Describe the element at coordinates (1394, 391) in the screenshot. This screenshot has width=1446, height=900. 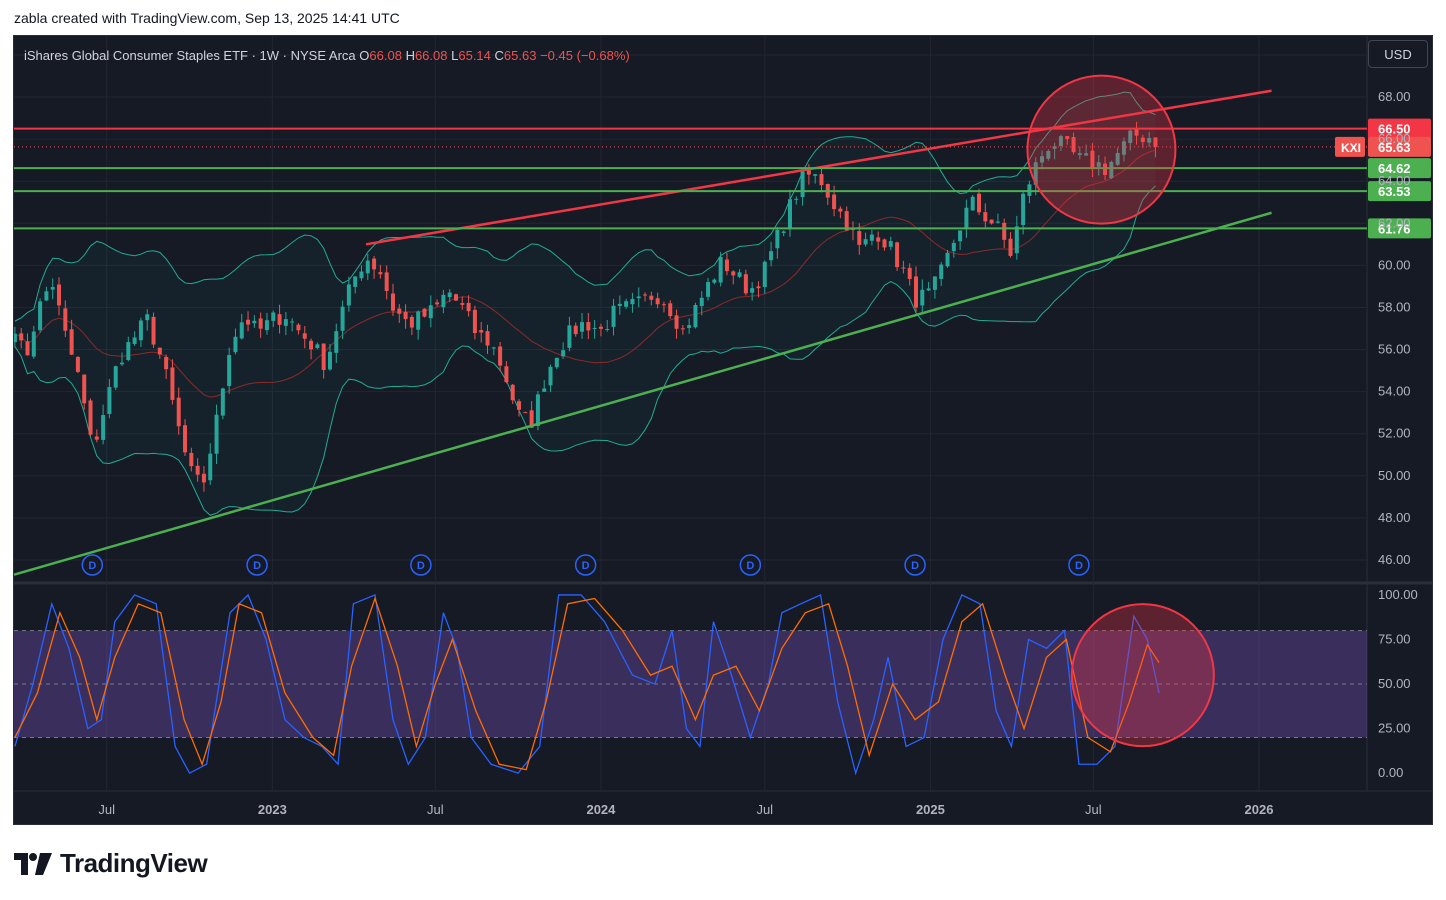
I see `price-tick-label: 54.00` at that location.